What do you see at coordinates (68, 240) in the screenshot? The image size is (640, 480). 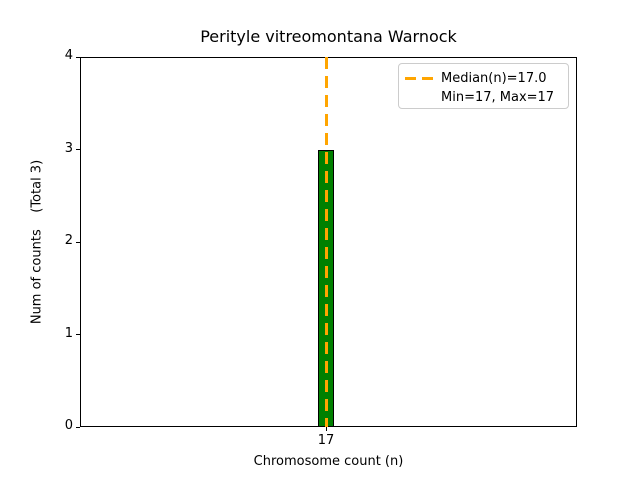 I see `y-tick-label: 2` at bounding box center [68, 240].